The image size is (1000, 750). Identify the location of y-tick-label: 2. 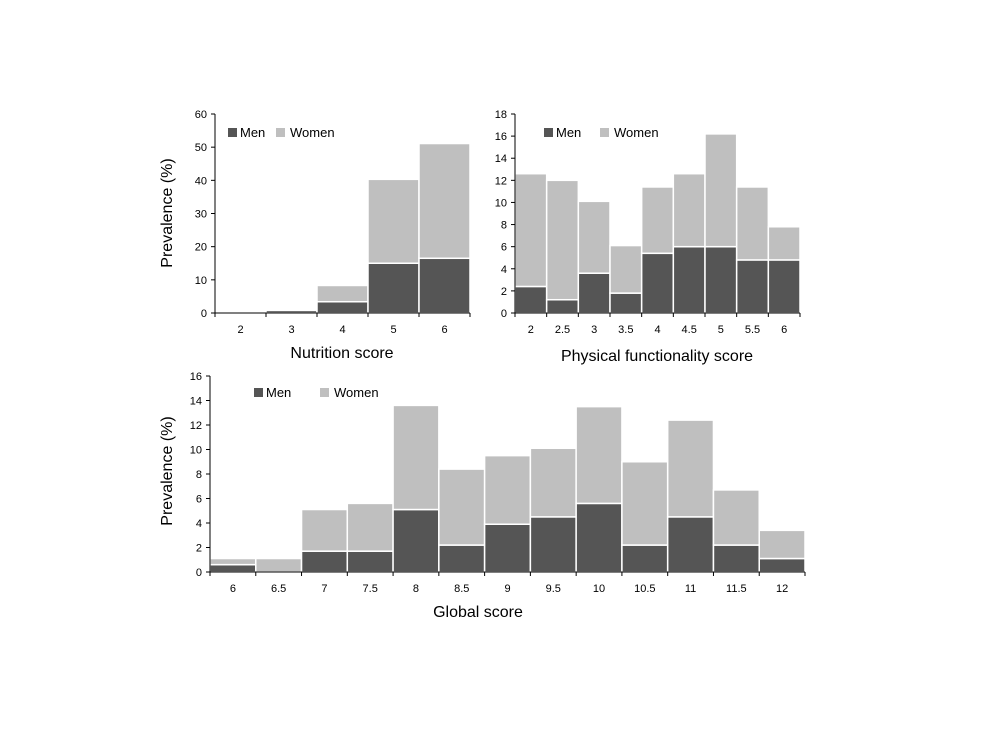
(199, 549).